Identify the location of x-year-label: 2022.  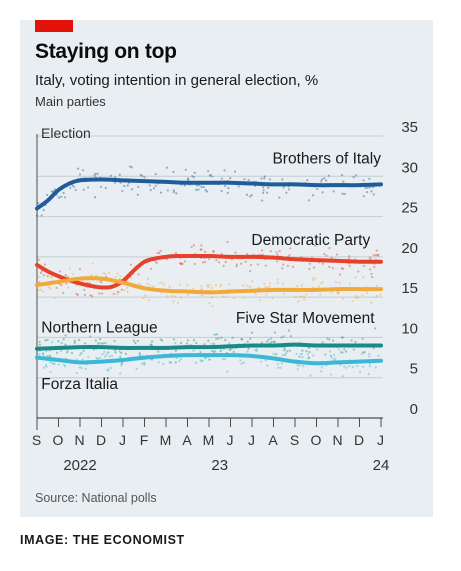
(79, 465).